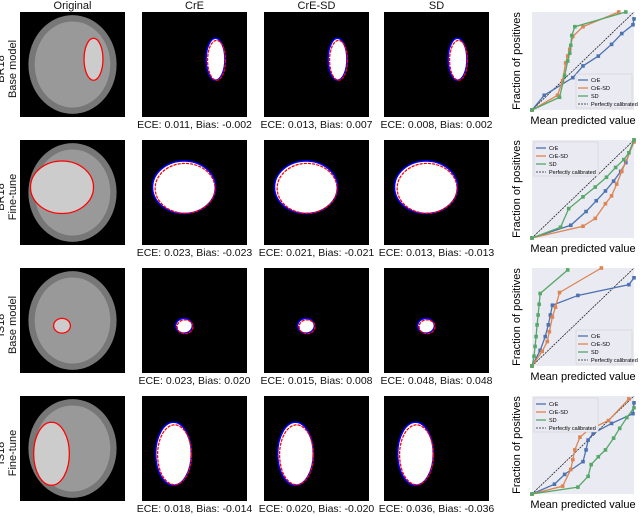  Describe the element at coordinates (316, 509) in the screenshot. I see `ece-bias-caption: ECE: 0.020, Bias: -0.020` at that location.